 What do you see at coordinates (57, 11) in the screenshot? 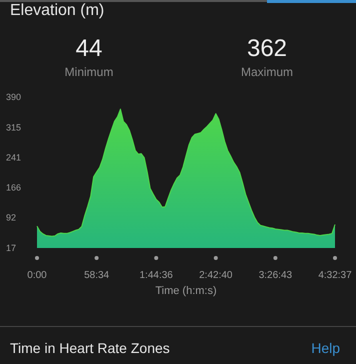
I see `chart-title: Elevation (m)` at bounding box center [57, 11].